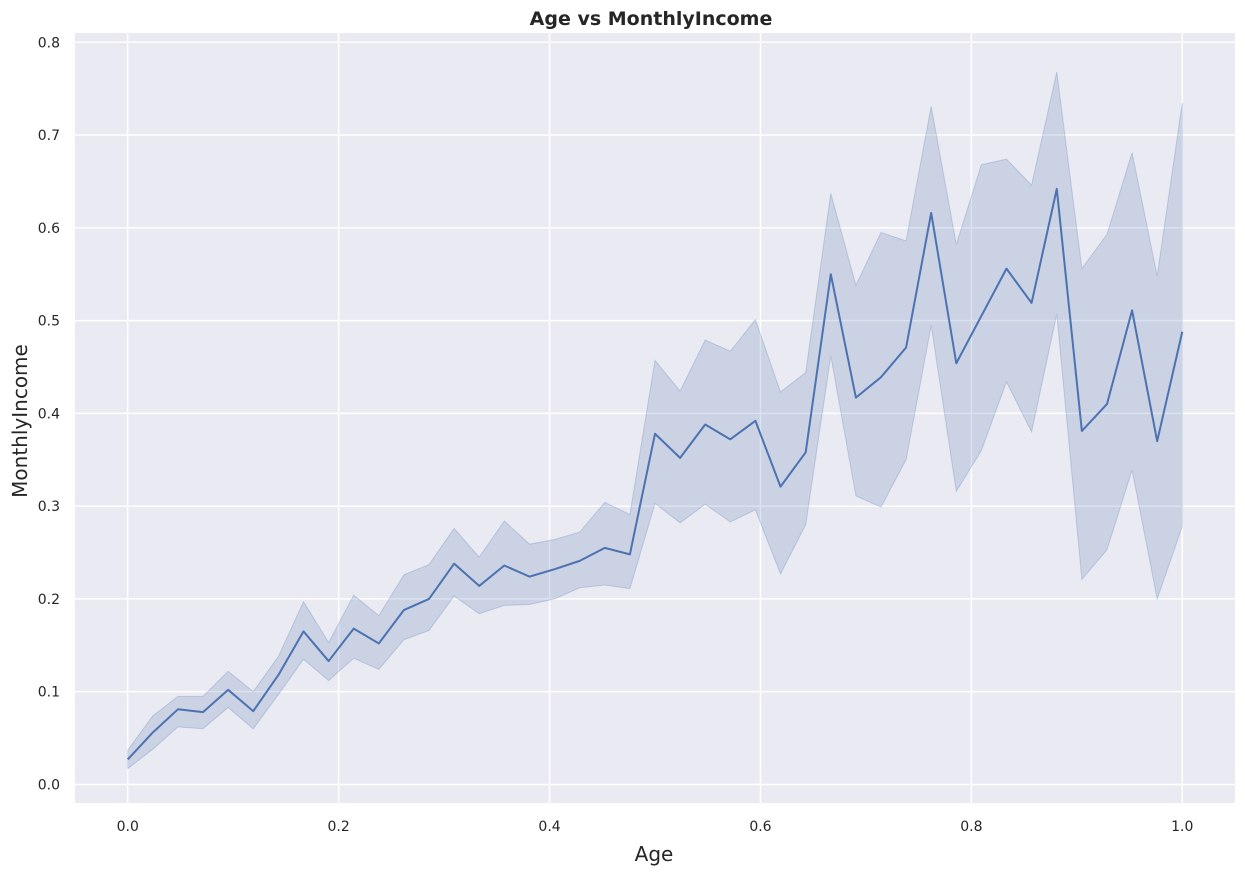 The height and width of the screenshot is (876, 1245). What do you see at coordinates (1182, 827) in the screenshot?
I see `x-tick-label: 1.0` at bounding box center [1182, 827].